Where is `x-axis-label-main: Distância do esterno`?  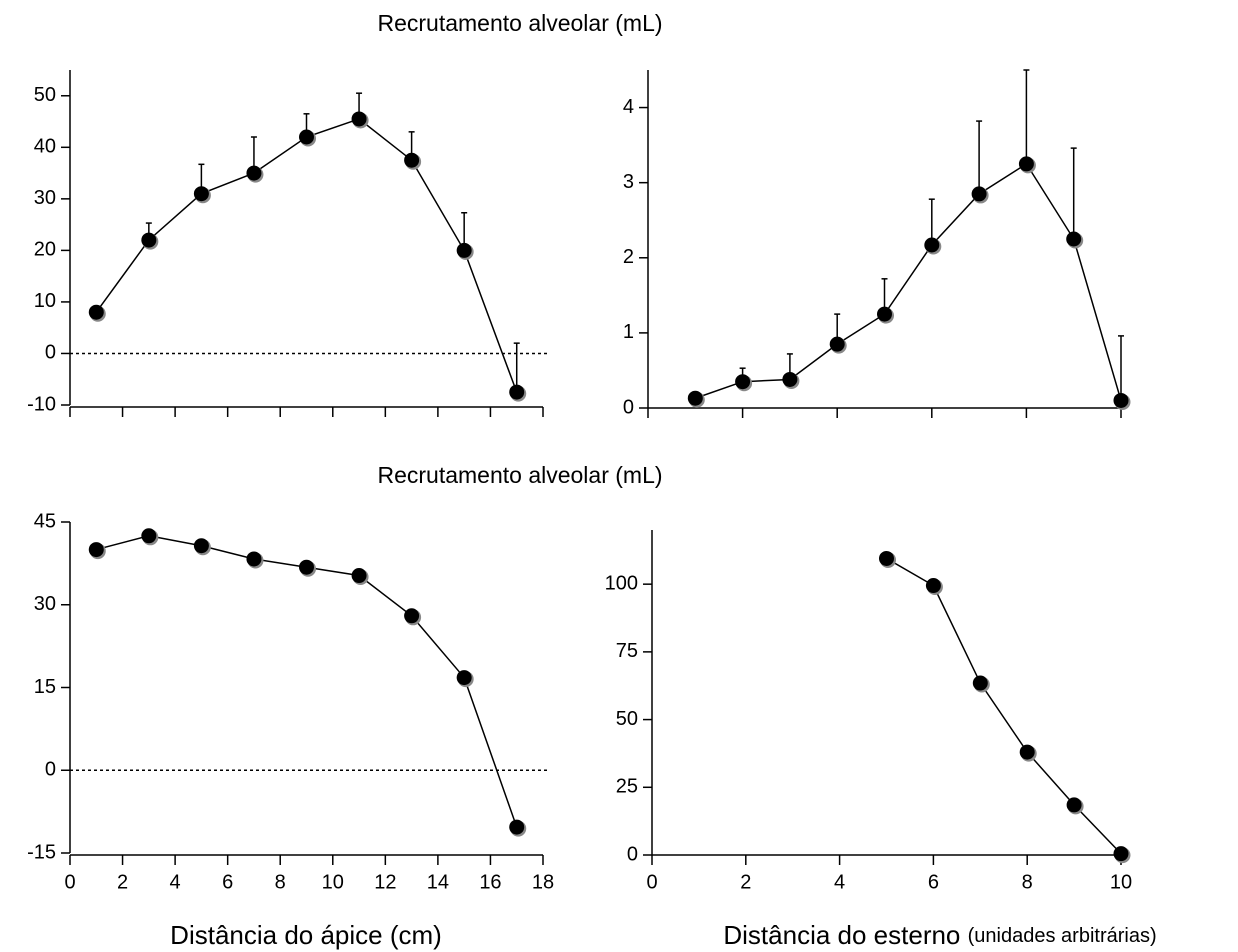
x-axis-label-main: Distância do esterno is located at coordinates (841, 935).